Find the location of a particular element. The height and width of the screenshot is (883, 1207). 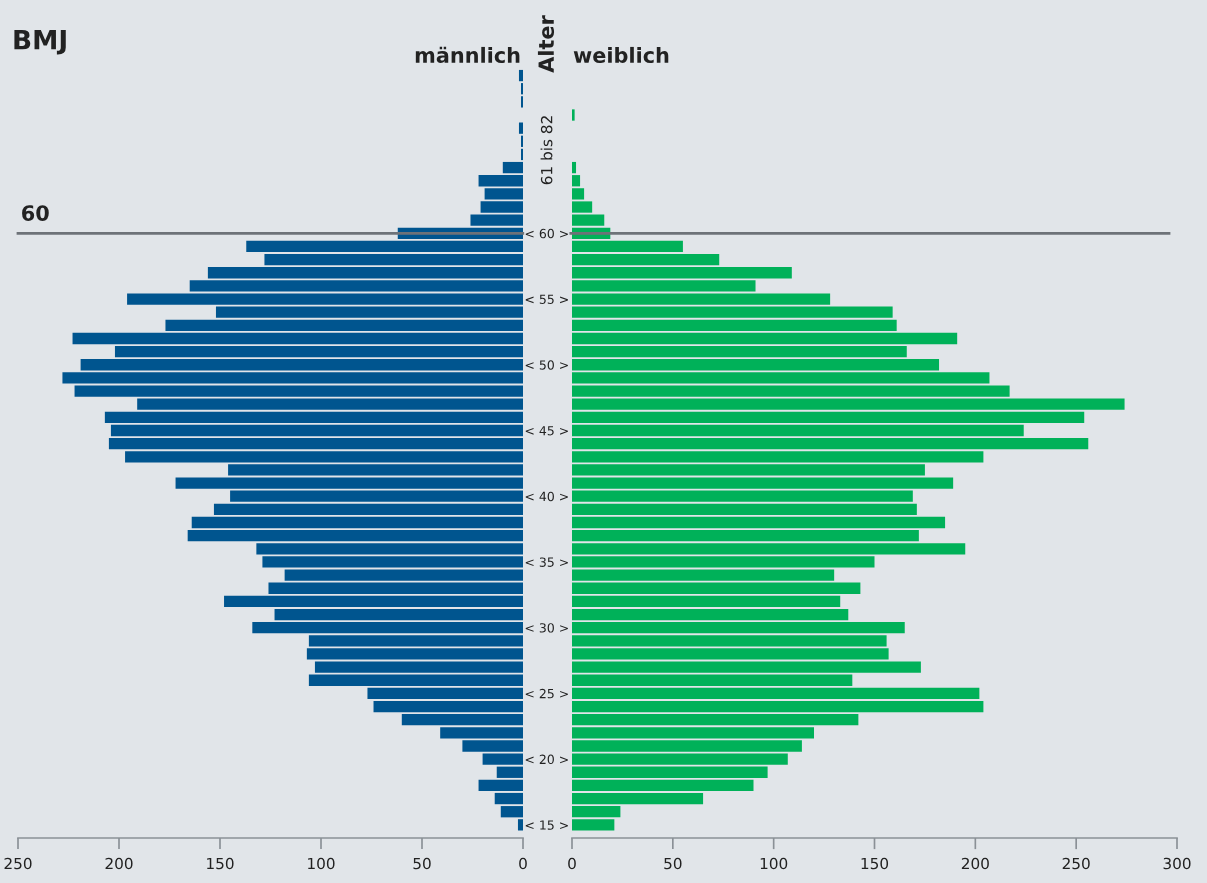

chart-title: BMJ is located at coordinates (40, 42).